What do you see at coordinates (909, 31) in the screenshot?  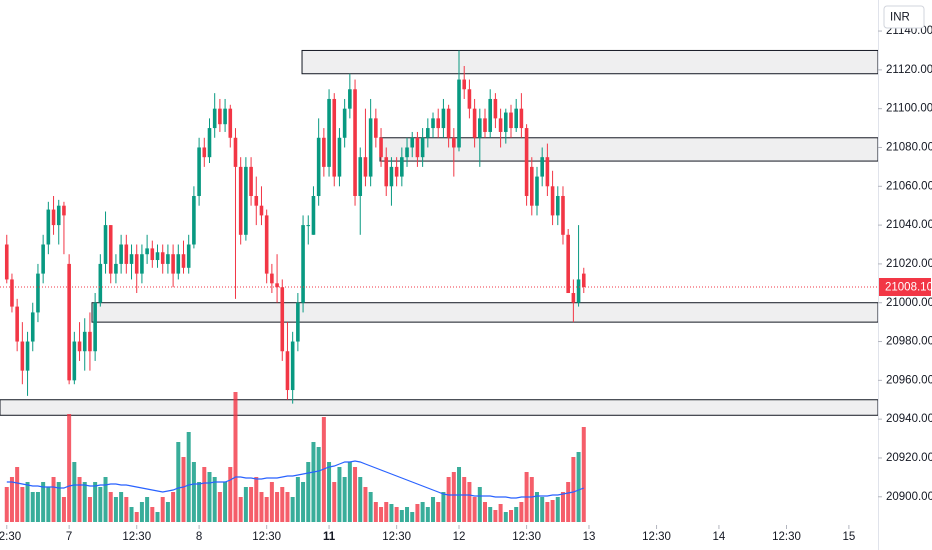 I see `y-tick-label: 21140.00` at bounding box center [909, 31].